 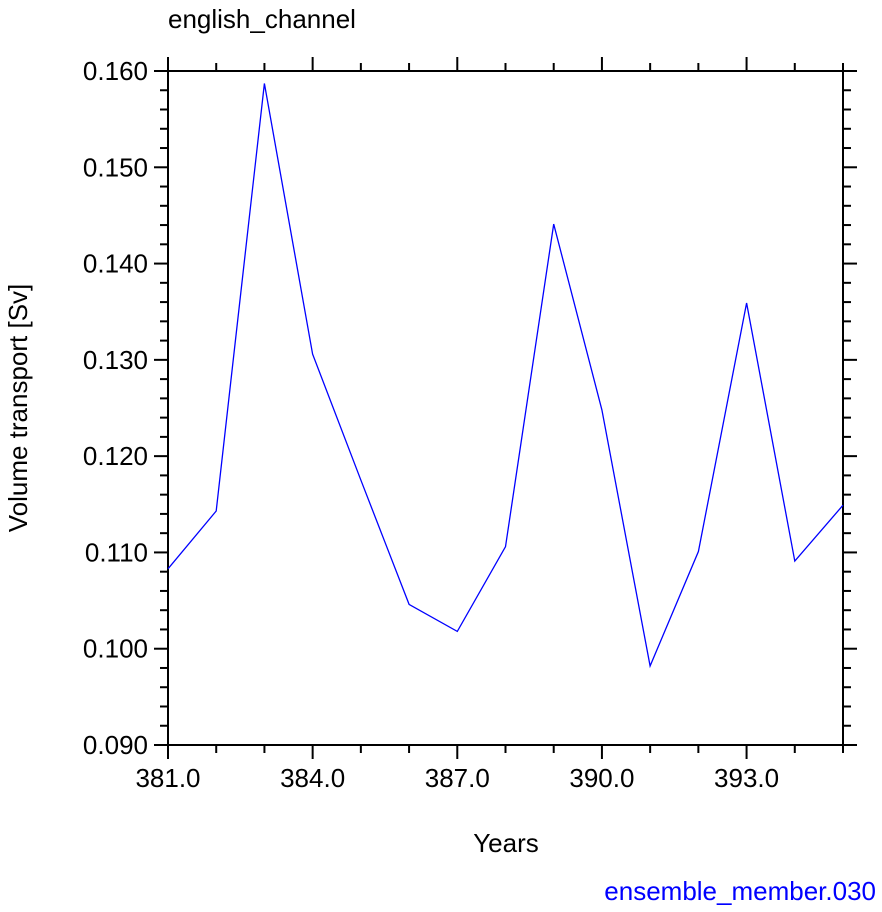 I want to click on x-tick-label: 381.0, so click(x=167, y=778).